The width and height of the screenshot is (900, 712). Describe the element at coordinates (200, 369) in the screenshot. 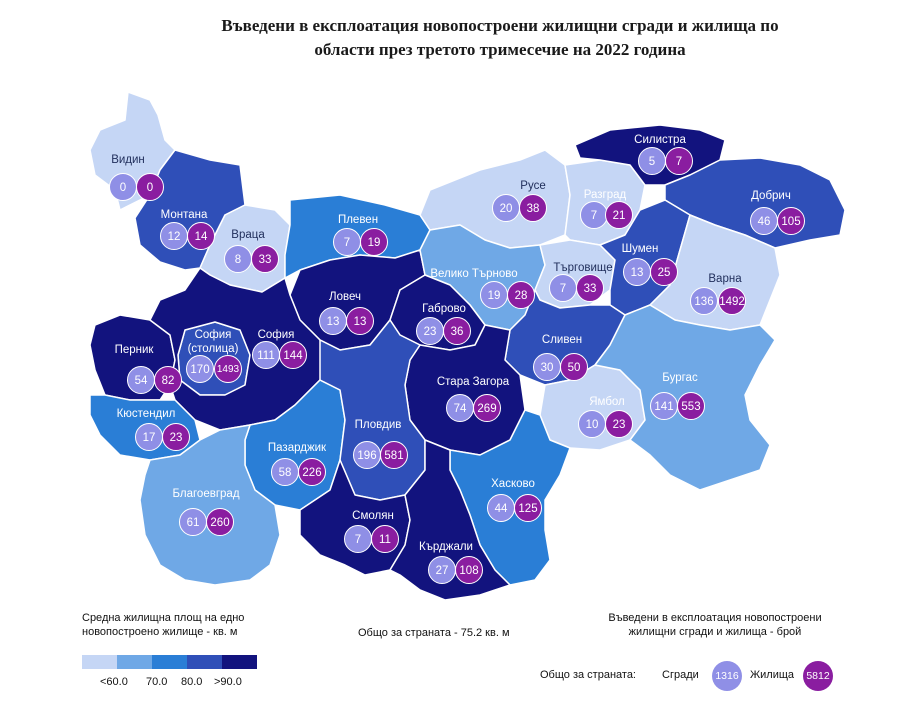

I see `buildings-sofia-capital: 170` at that location.